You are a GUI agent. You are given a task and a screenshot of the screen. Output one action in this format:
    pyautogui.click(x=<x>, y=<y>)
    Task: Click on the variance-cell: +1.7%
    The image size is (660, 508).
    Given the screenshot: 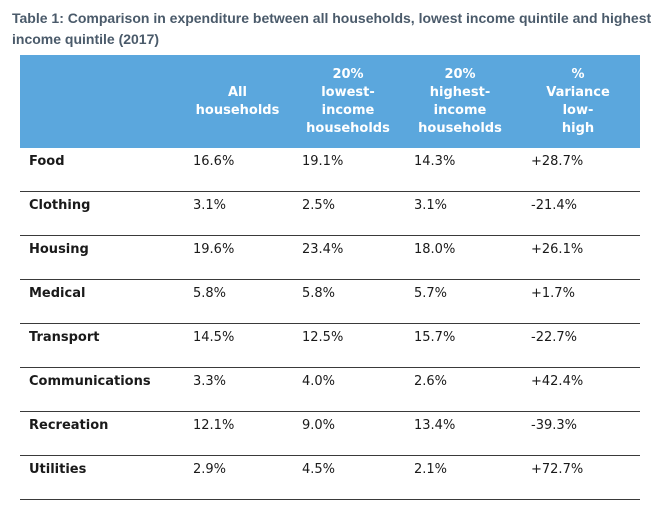 What is the action you would take?
    pyautogui.click(x=578, y=301)
    